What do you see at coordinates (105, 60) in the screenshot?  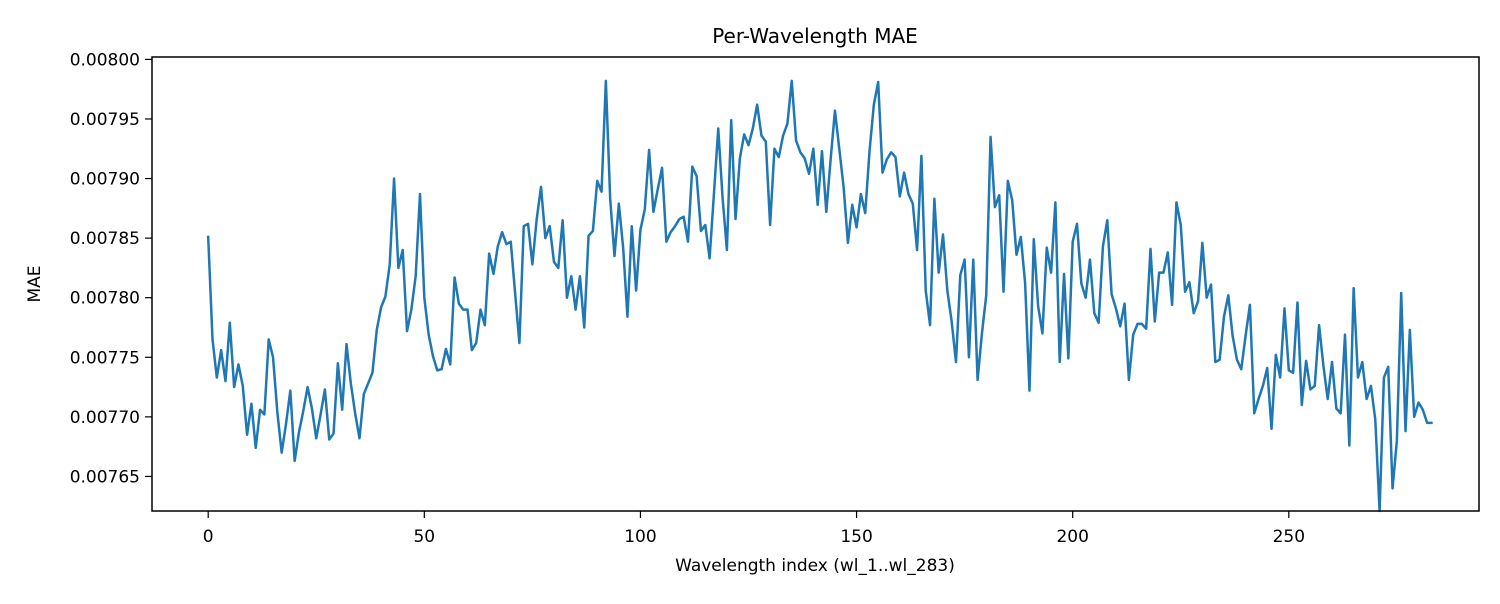 I see `y-tick-label: 0.00800` at bounding box center [105, 60].